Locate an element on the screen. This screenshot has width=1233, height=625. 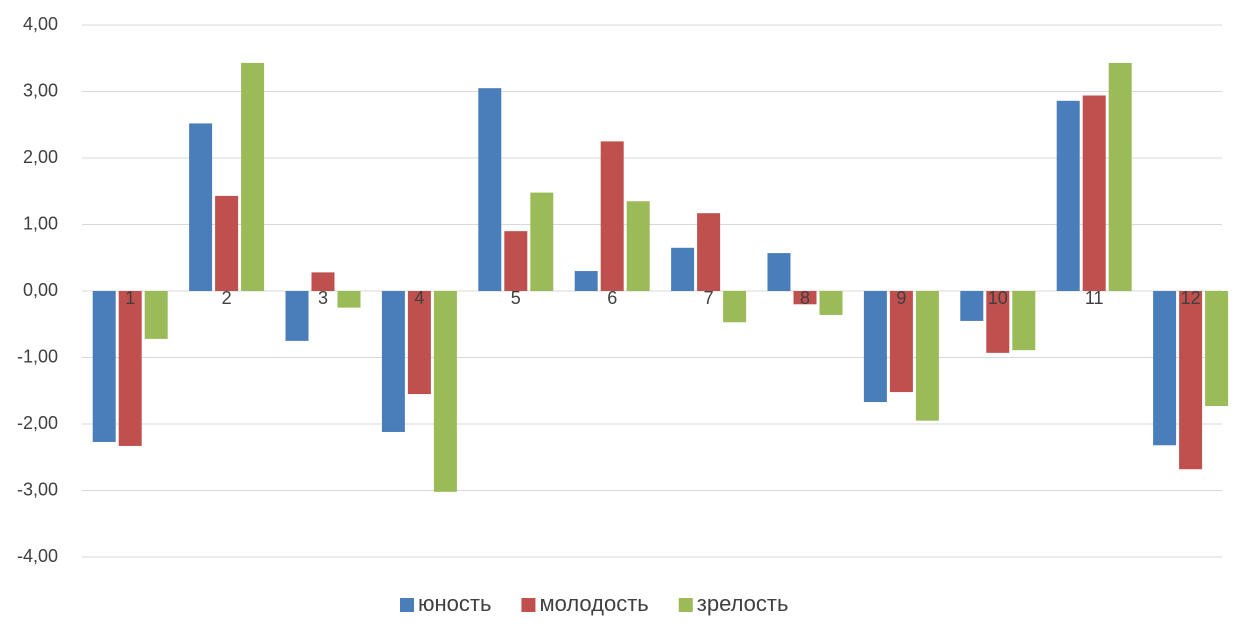
x-tick-label: 1 is located at coordinates (130, 298).